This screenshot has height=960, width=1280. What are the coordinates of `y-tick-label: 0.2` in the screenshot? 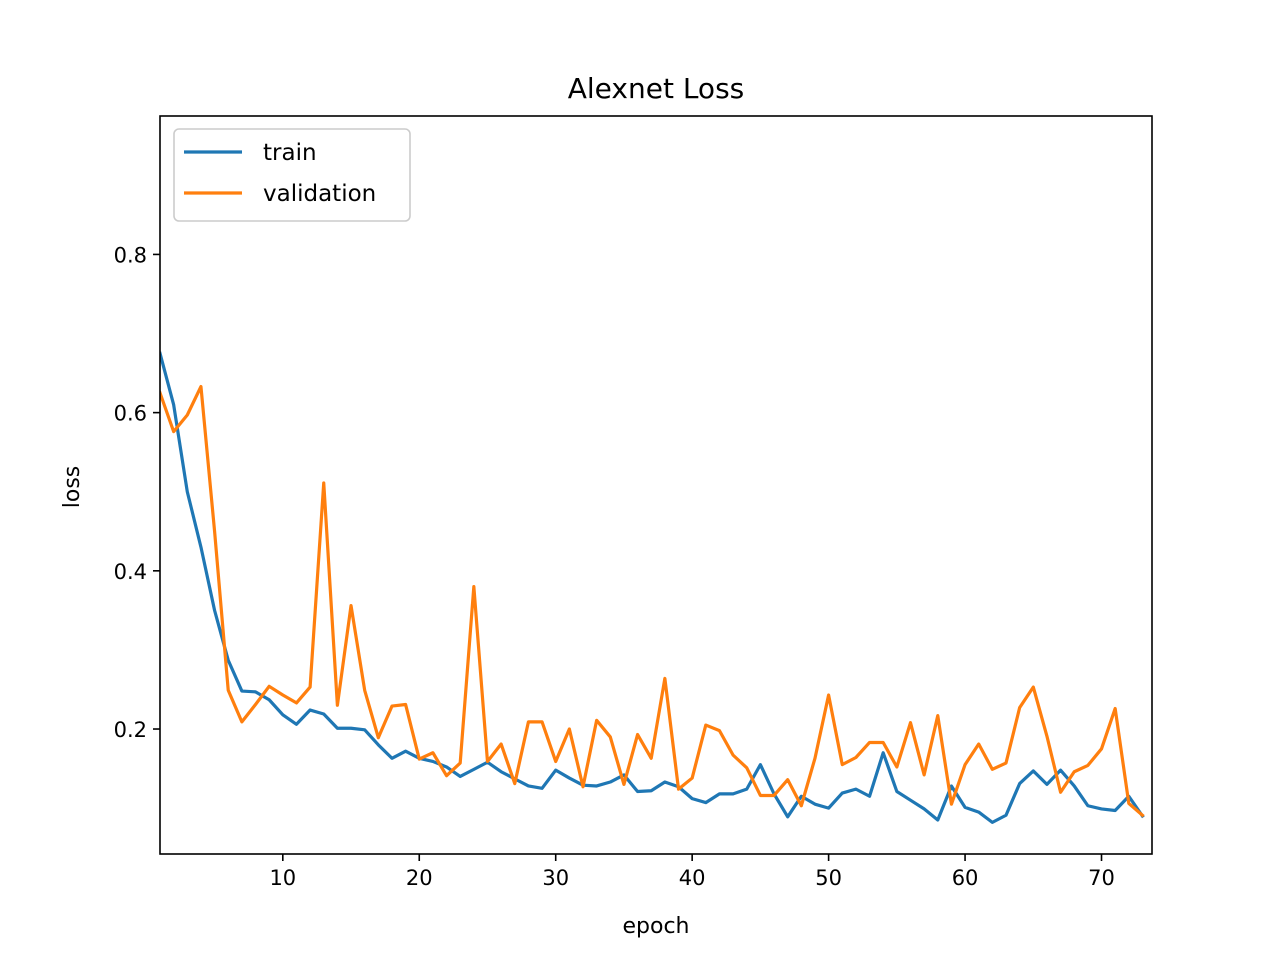 It's located at (130, 730).